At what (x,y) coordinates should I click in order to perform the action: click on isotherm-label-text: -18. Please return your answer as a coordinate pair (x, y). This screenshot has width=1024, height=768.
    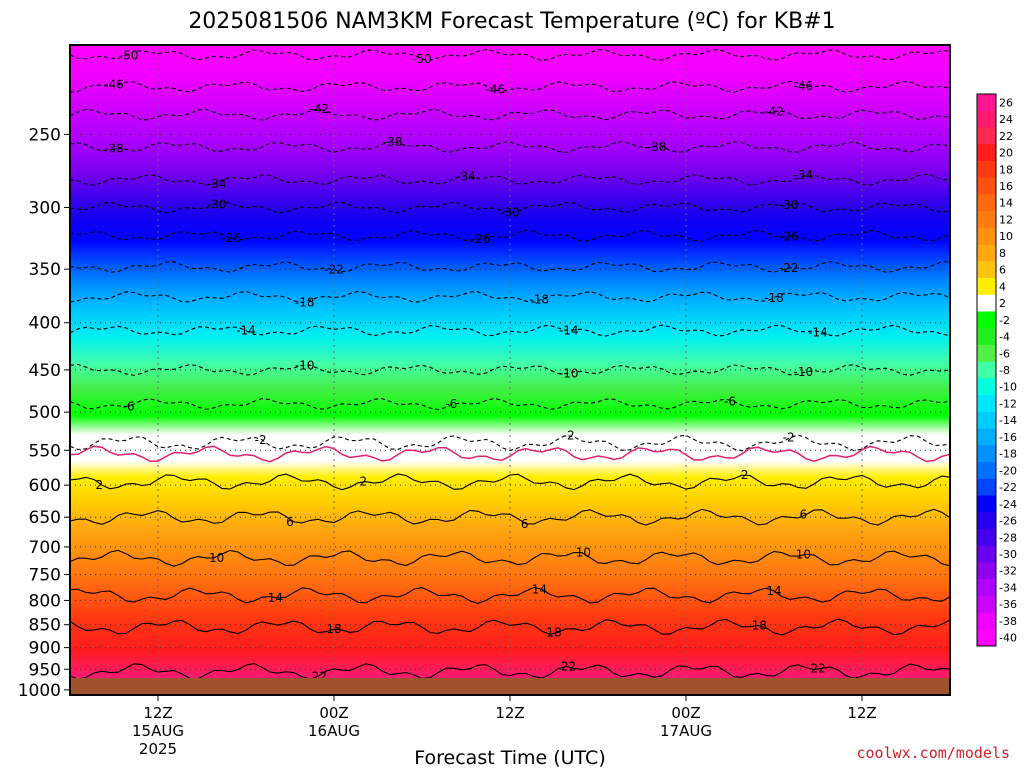
    Looking at the image, I should click on (305, 302).